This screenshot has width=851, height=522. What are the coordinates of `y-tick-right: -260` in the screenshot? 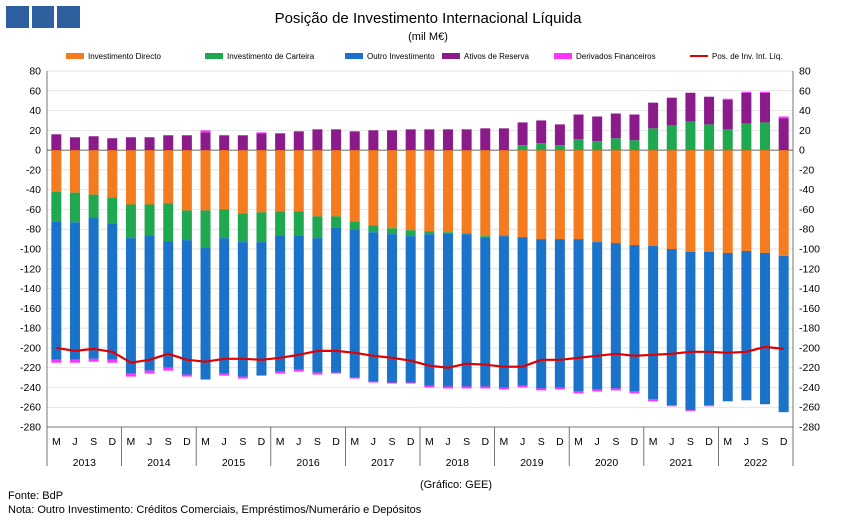 It's located at (809, 408).